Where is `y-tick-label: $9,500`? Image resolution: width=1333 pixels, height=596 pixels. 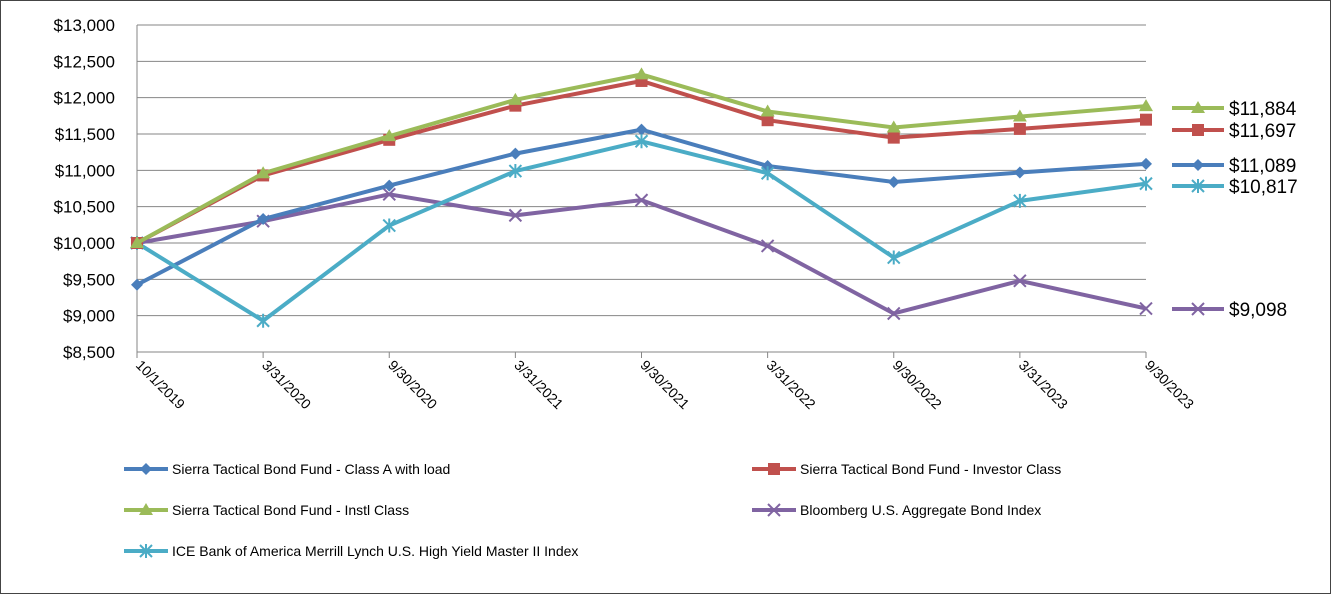
y-tick-label: $9,500 is located at coordinates (89, 279).